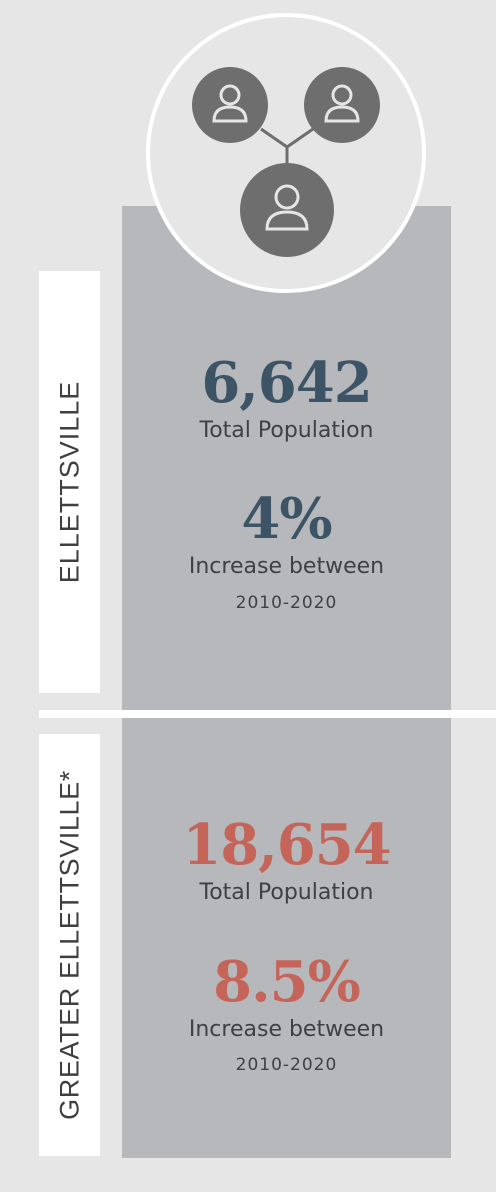 This screenshot has height=1192, width=496. I want to click on greater-ellettsville-label: GREATER ELLETTSVILLE*, so click(69, 945).